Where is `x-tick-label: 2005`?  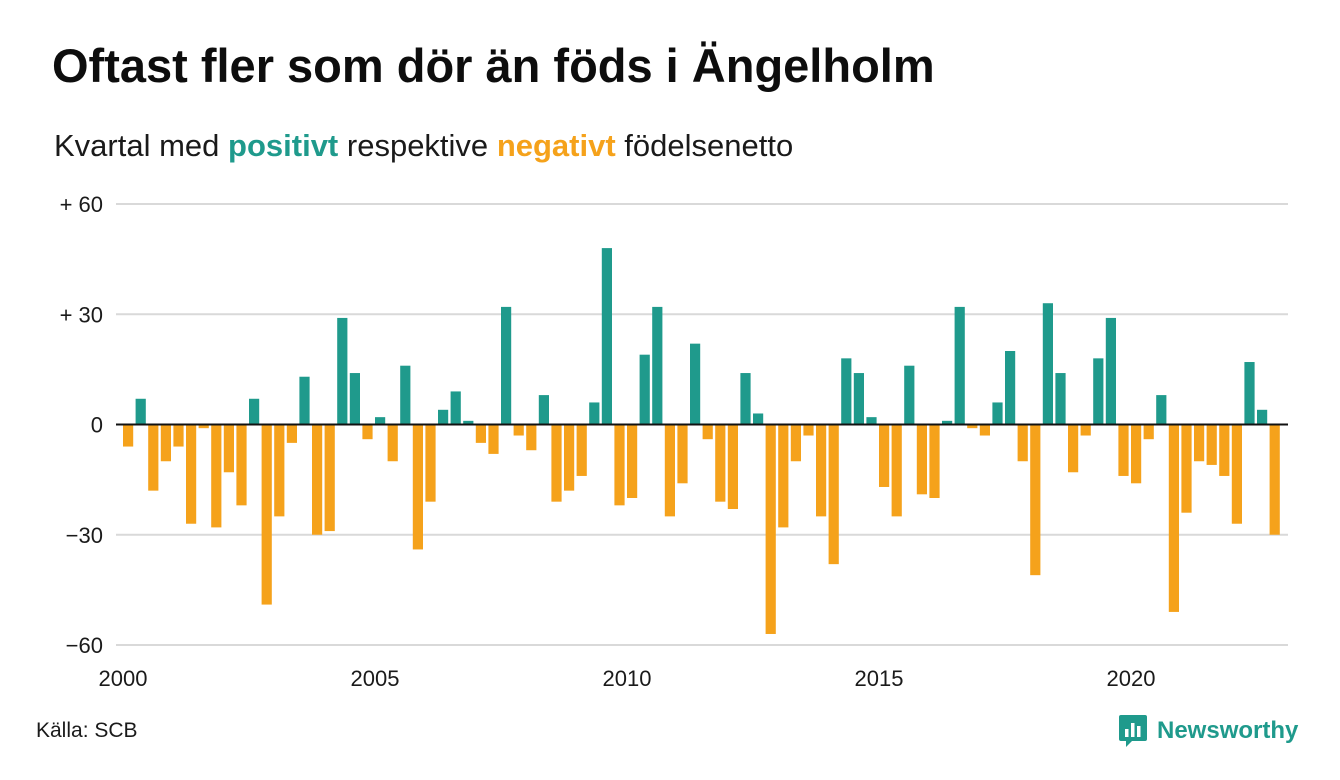 x-tick-label: 2005 is located at coordinates (375, 678).